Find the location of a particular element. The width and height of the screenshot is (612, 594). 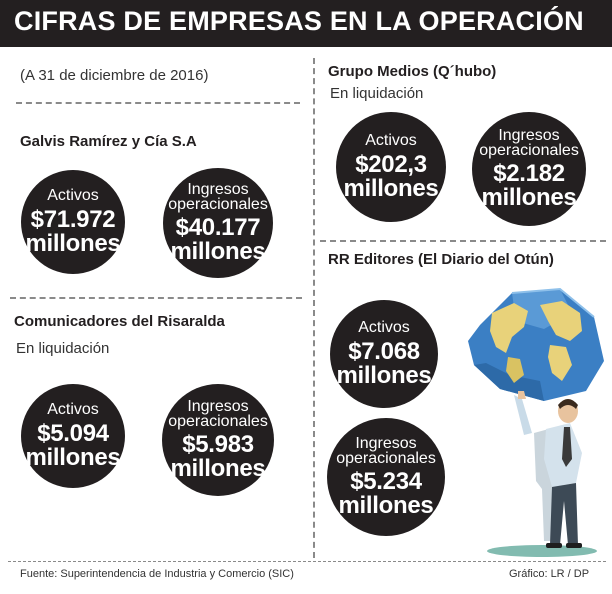

activos-circle: Activos $5.094 millones is located at coordinates (73, 436).